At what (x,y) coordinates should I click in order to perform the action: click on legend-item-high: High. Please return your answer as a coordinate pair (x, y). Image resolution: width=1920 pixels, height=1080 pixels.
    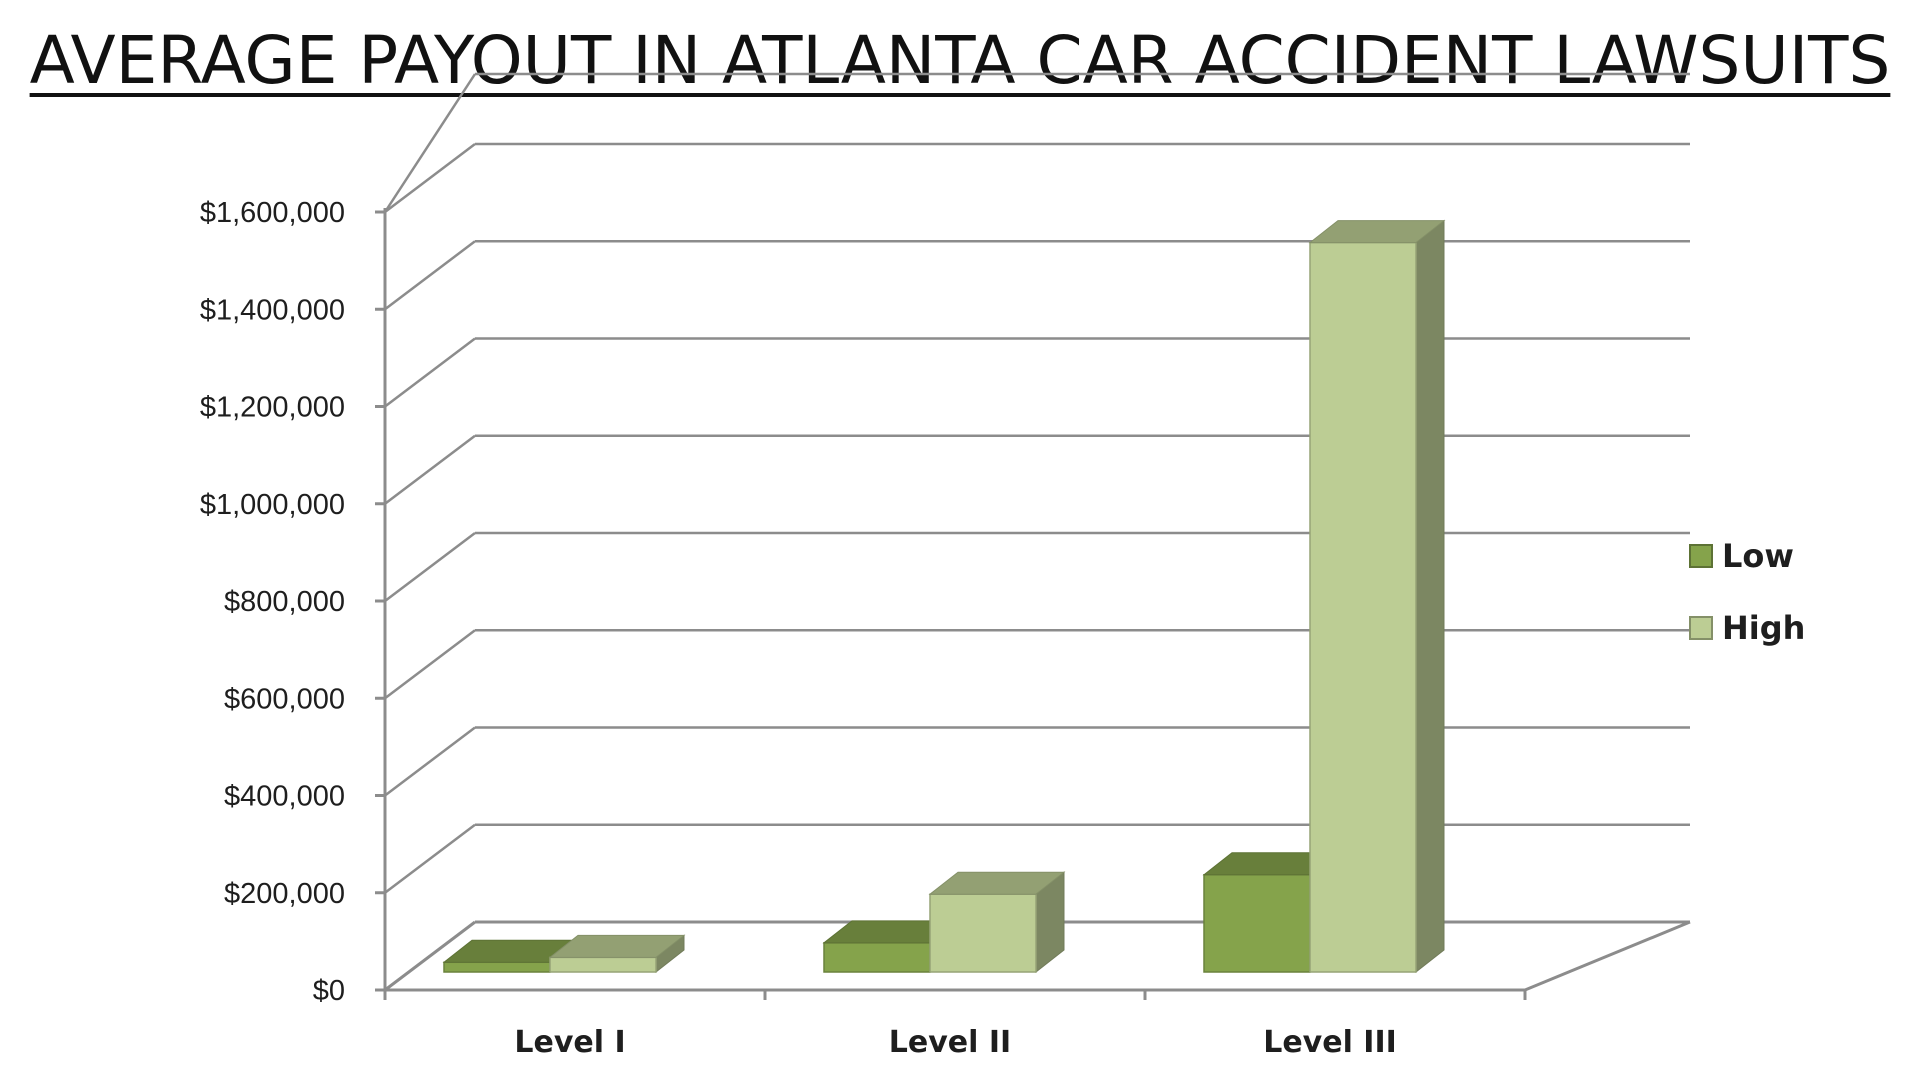
    Looking at the image, I should click on (1747, 628).